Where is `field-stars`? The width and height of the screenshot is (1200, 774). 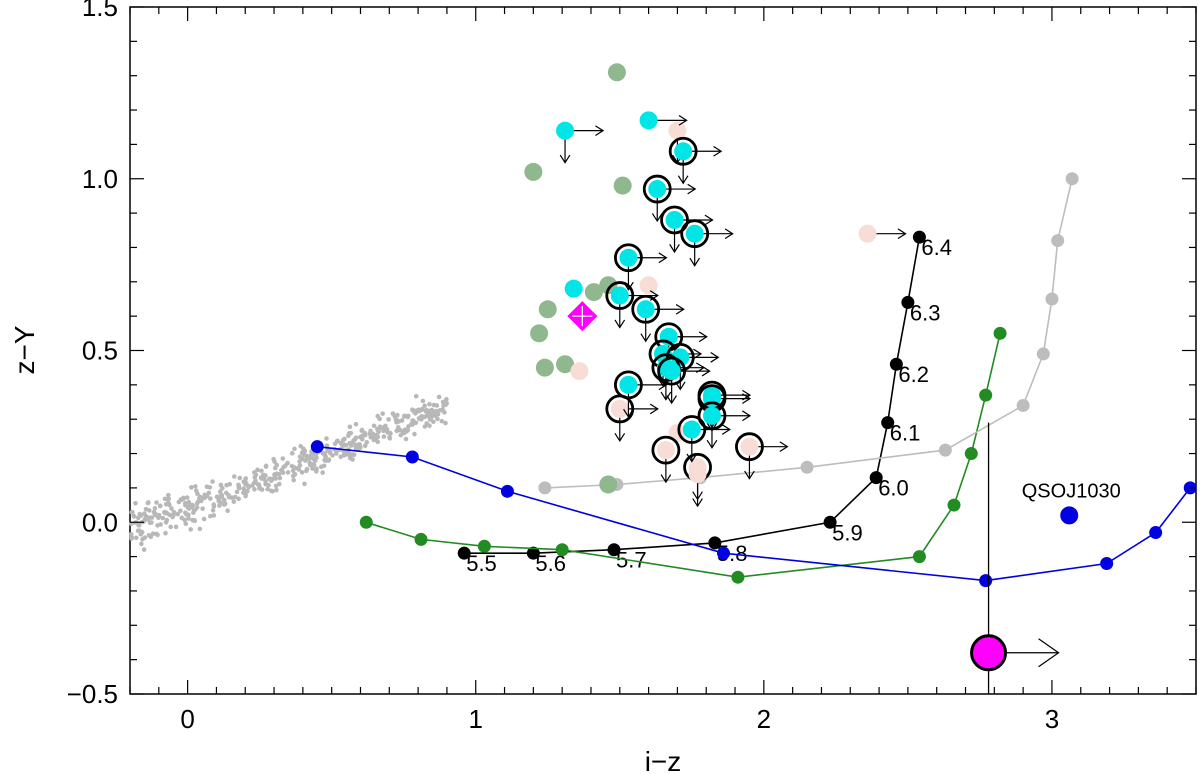
field-stars is located at coordinates (289, 472).